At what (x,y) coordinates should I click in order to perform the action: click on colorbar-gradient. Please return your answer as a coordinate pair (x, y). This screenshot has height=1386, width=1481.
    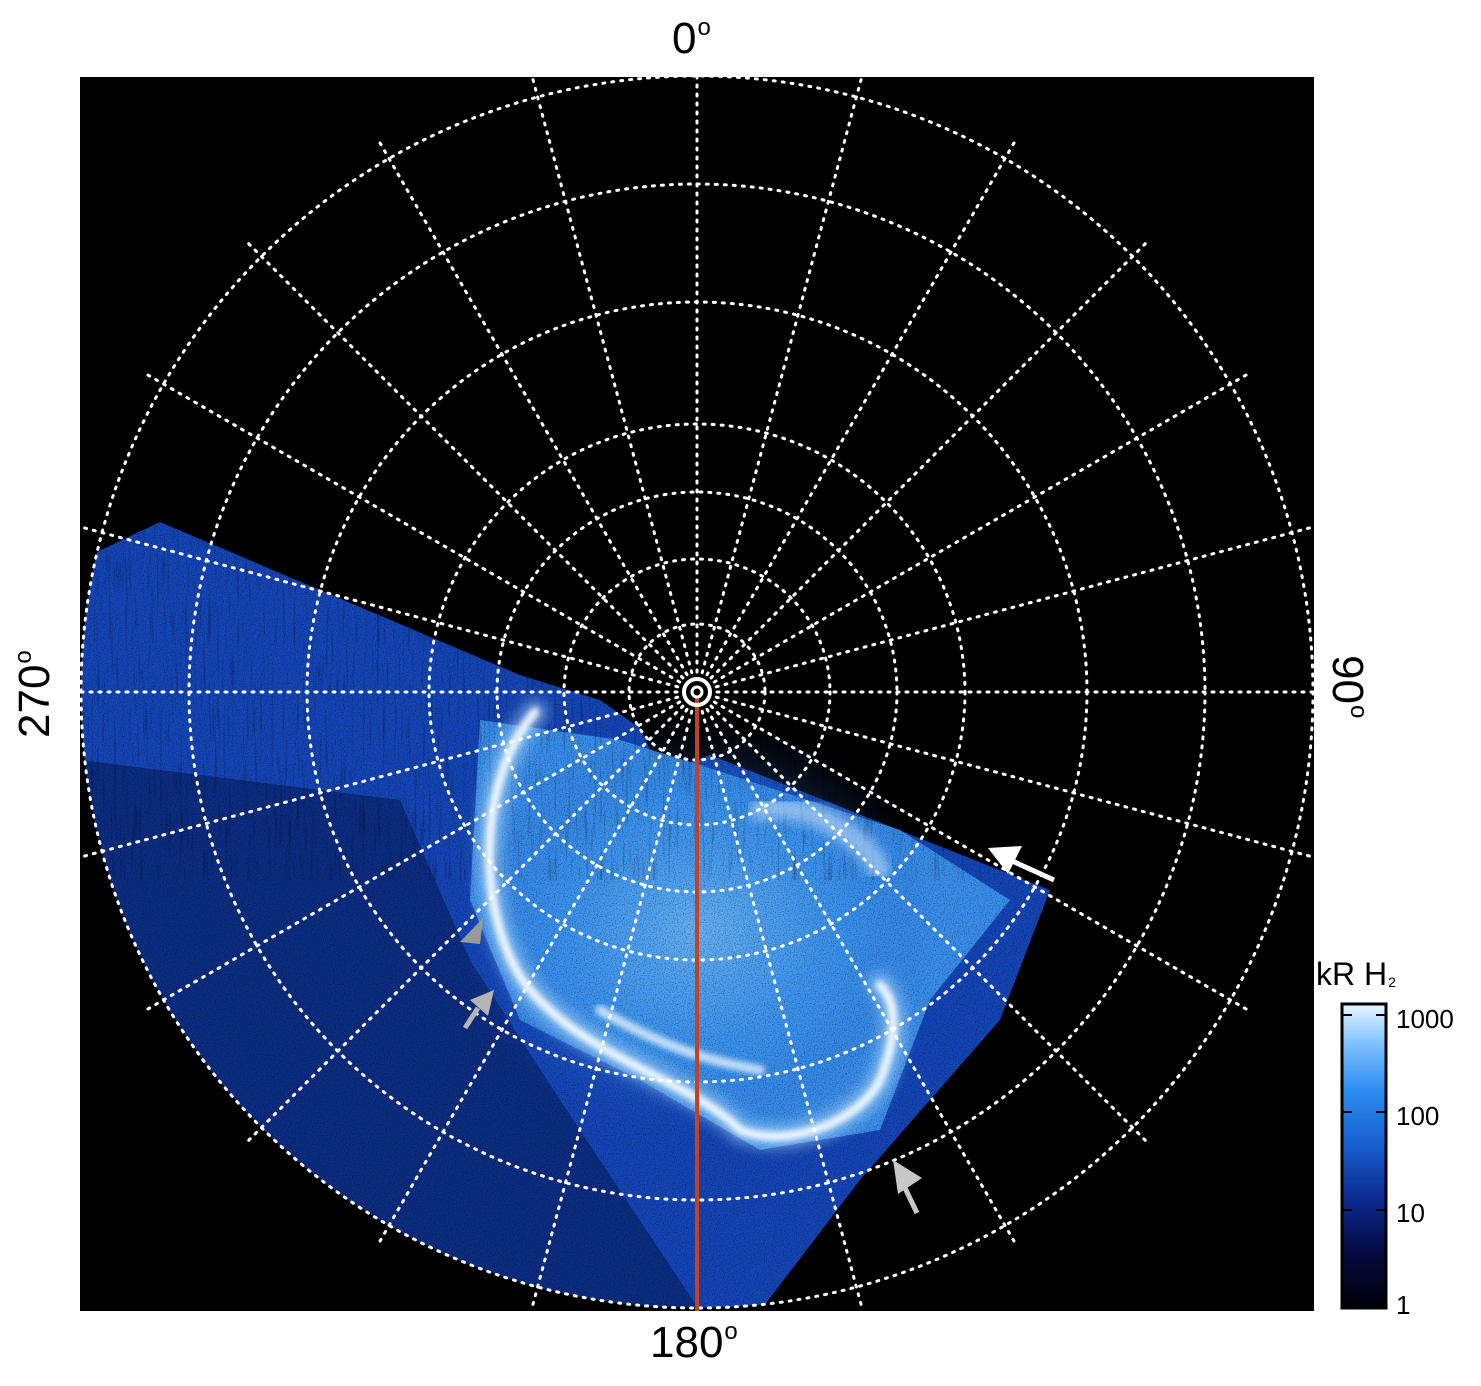
    Looking at the image, I should click on (1364, 1156).